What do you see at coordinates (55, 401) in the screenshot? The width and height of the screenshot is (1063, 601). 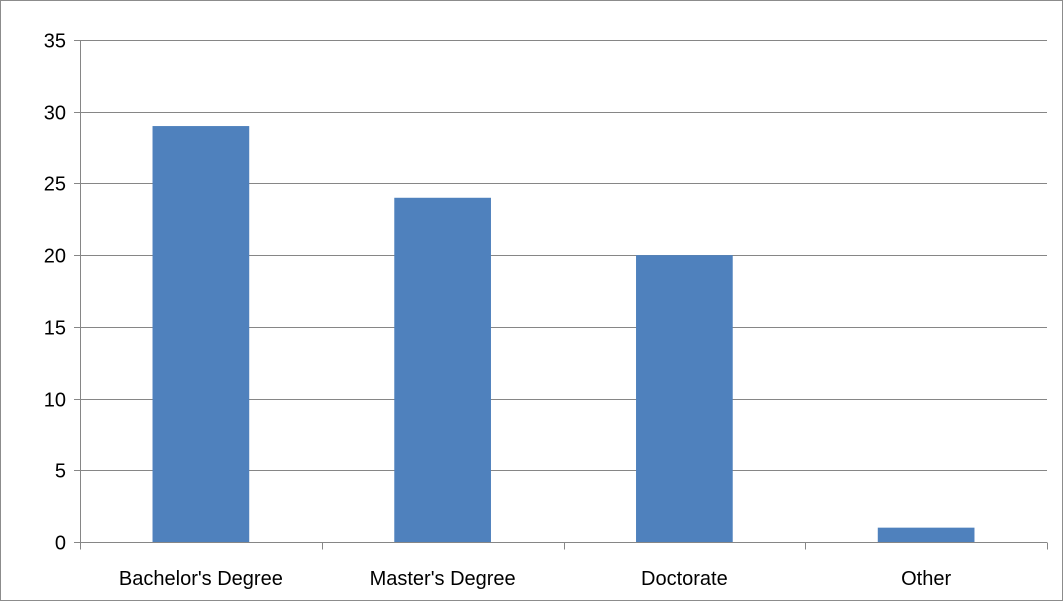 I see `y-tick-label: 10` at bounding box center [55, 401].